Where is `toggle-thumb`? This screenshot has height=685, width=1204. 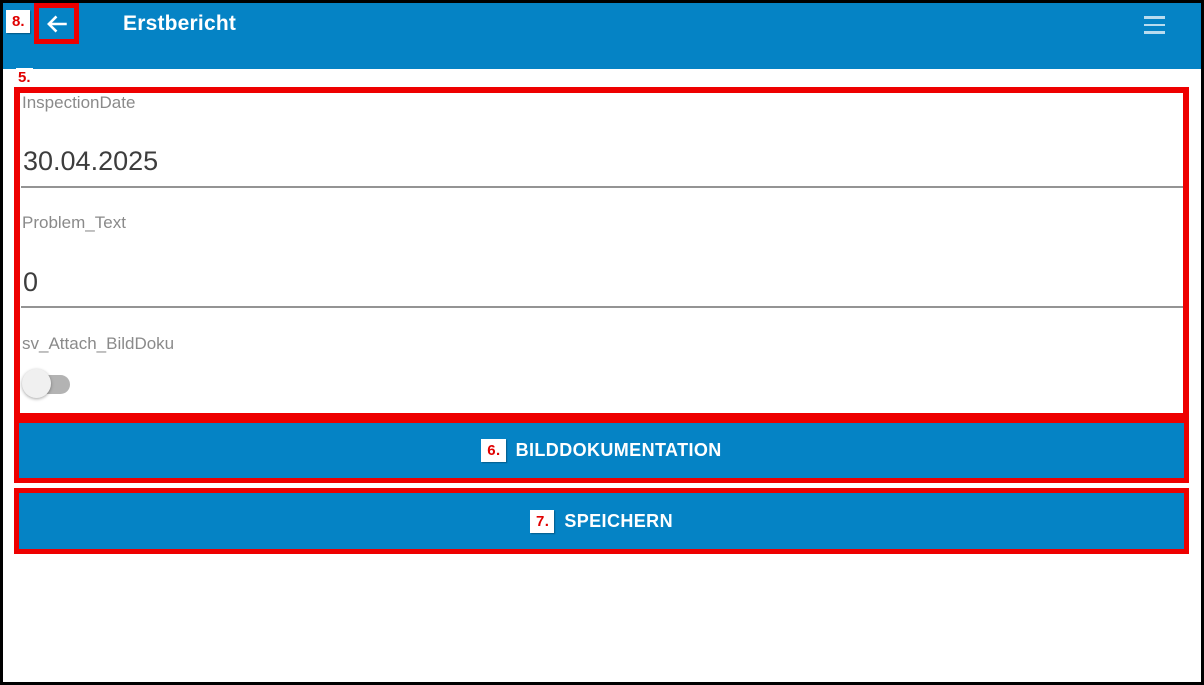 toggle-thumb is located at coordinates (36, 383).